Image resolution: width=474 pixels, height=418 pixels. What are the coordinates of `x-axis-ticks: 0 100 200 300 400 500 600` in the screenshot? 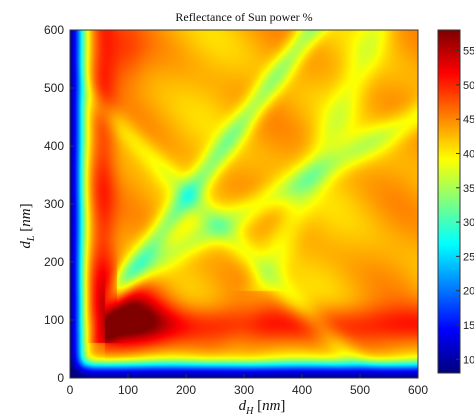 It's located at (247, 385).